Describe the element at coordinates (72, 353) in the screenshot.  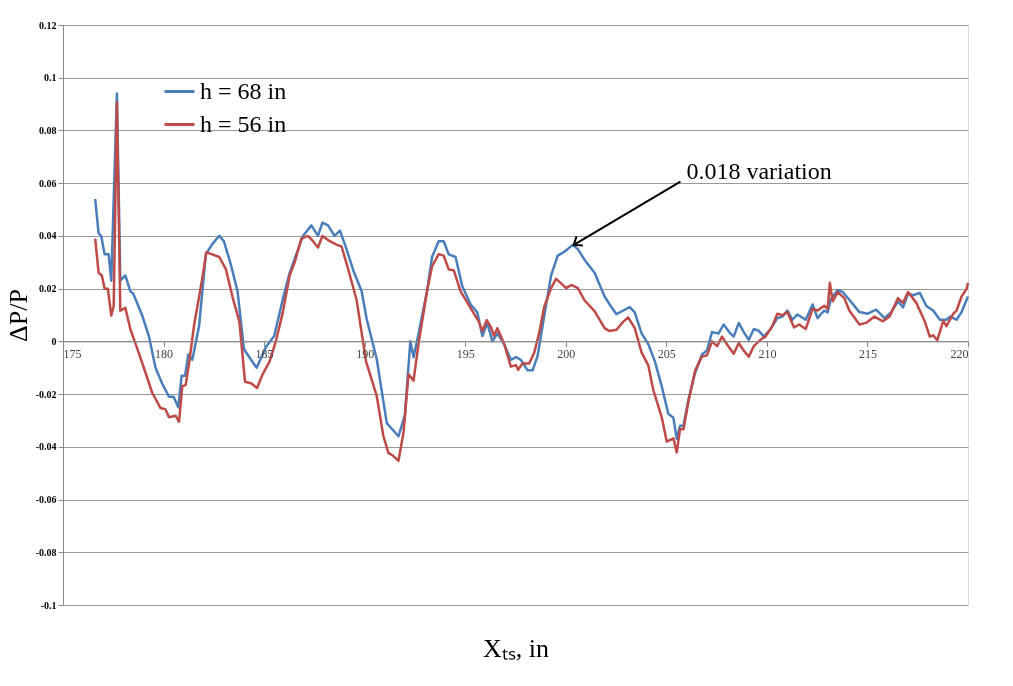
I see `x-tick-label: 175` at that location.